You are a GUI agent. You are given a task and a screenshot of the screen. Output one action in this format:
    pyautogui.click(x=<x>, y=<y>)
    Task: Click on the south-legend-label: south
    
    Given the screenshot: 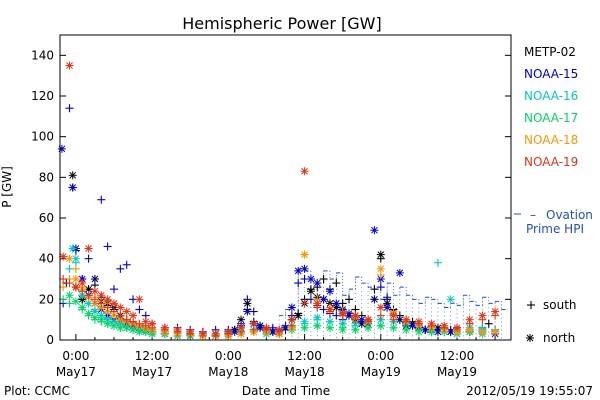 What is the action you would take?
    pyautogui.click(x=560, y=305)
    